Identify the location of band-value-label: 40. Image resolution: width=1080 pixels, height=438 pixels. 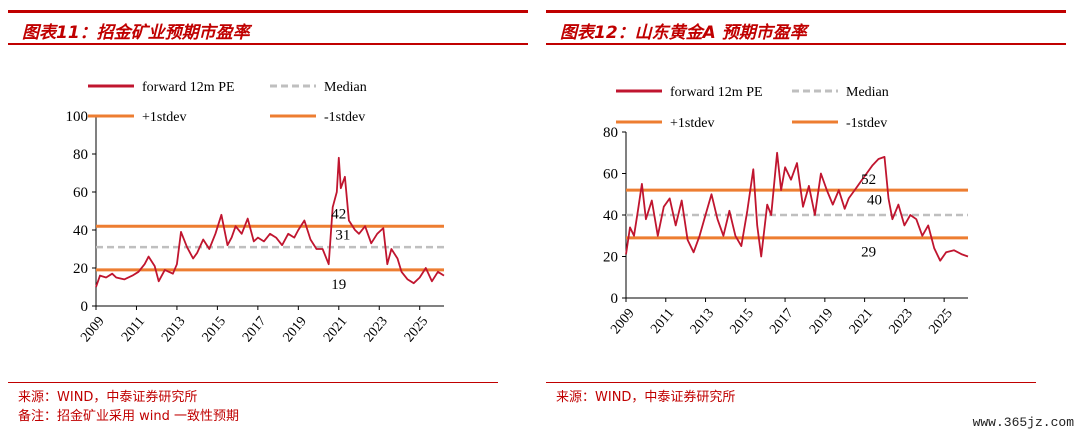
(874, 201).